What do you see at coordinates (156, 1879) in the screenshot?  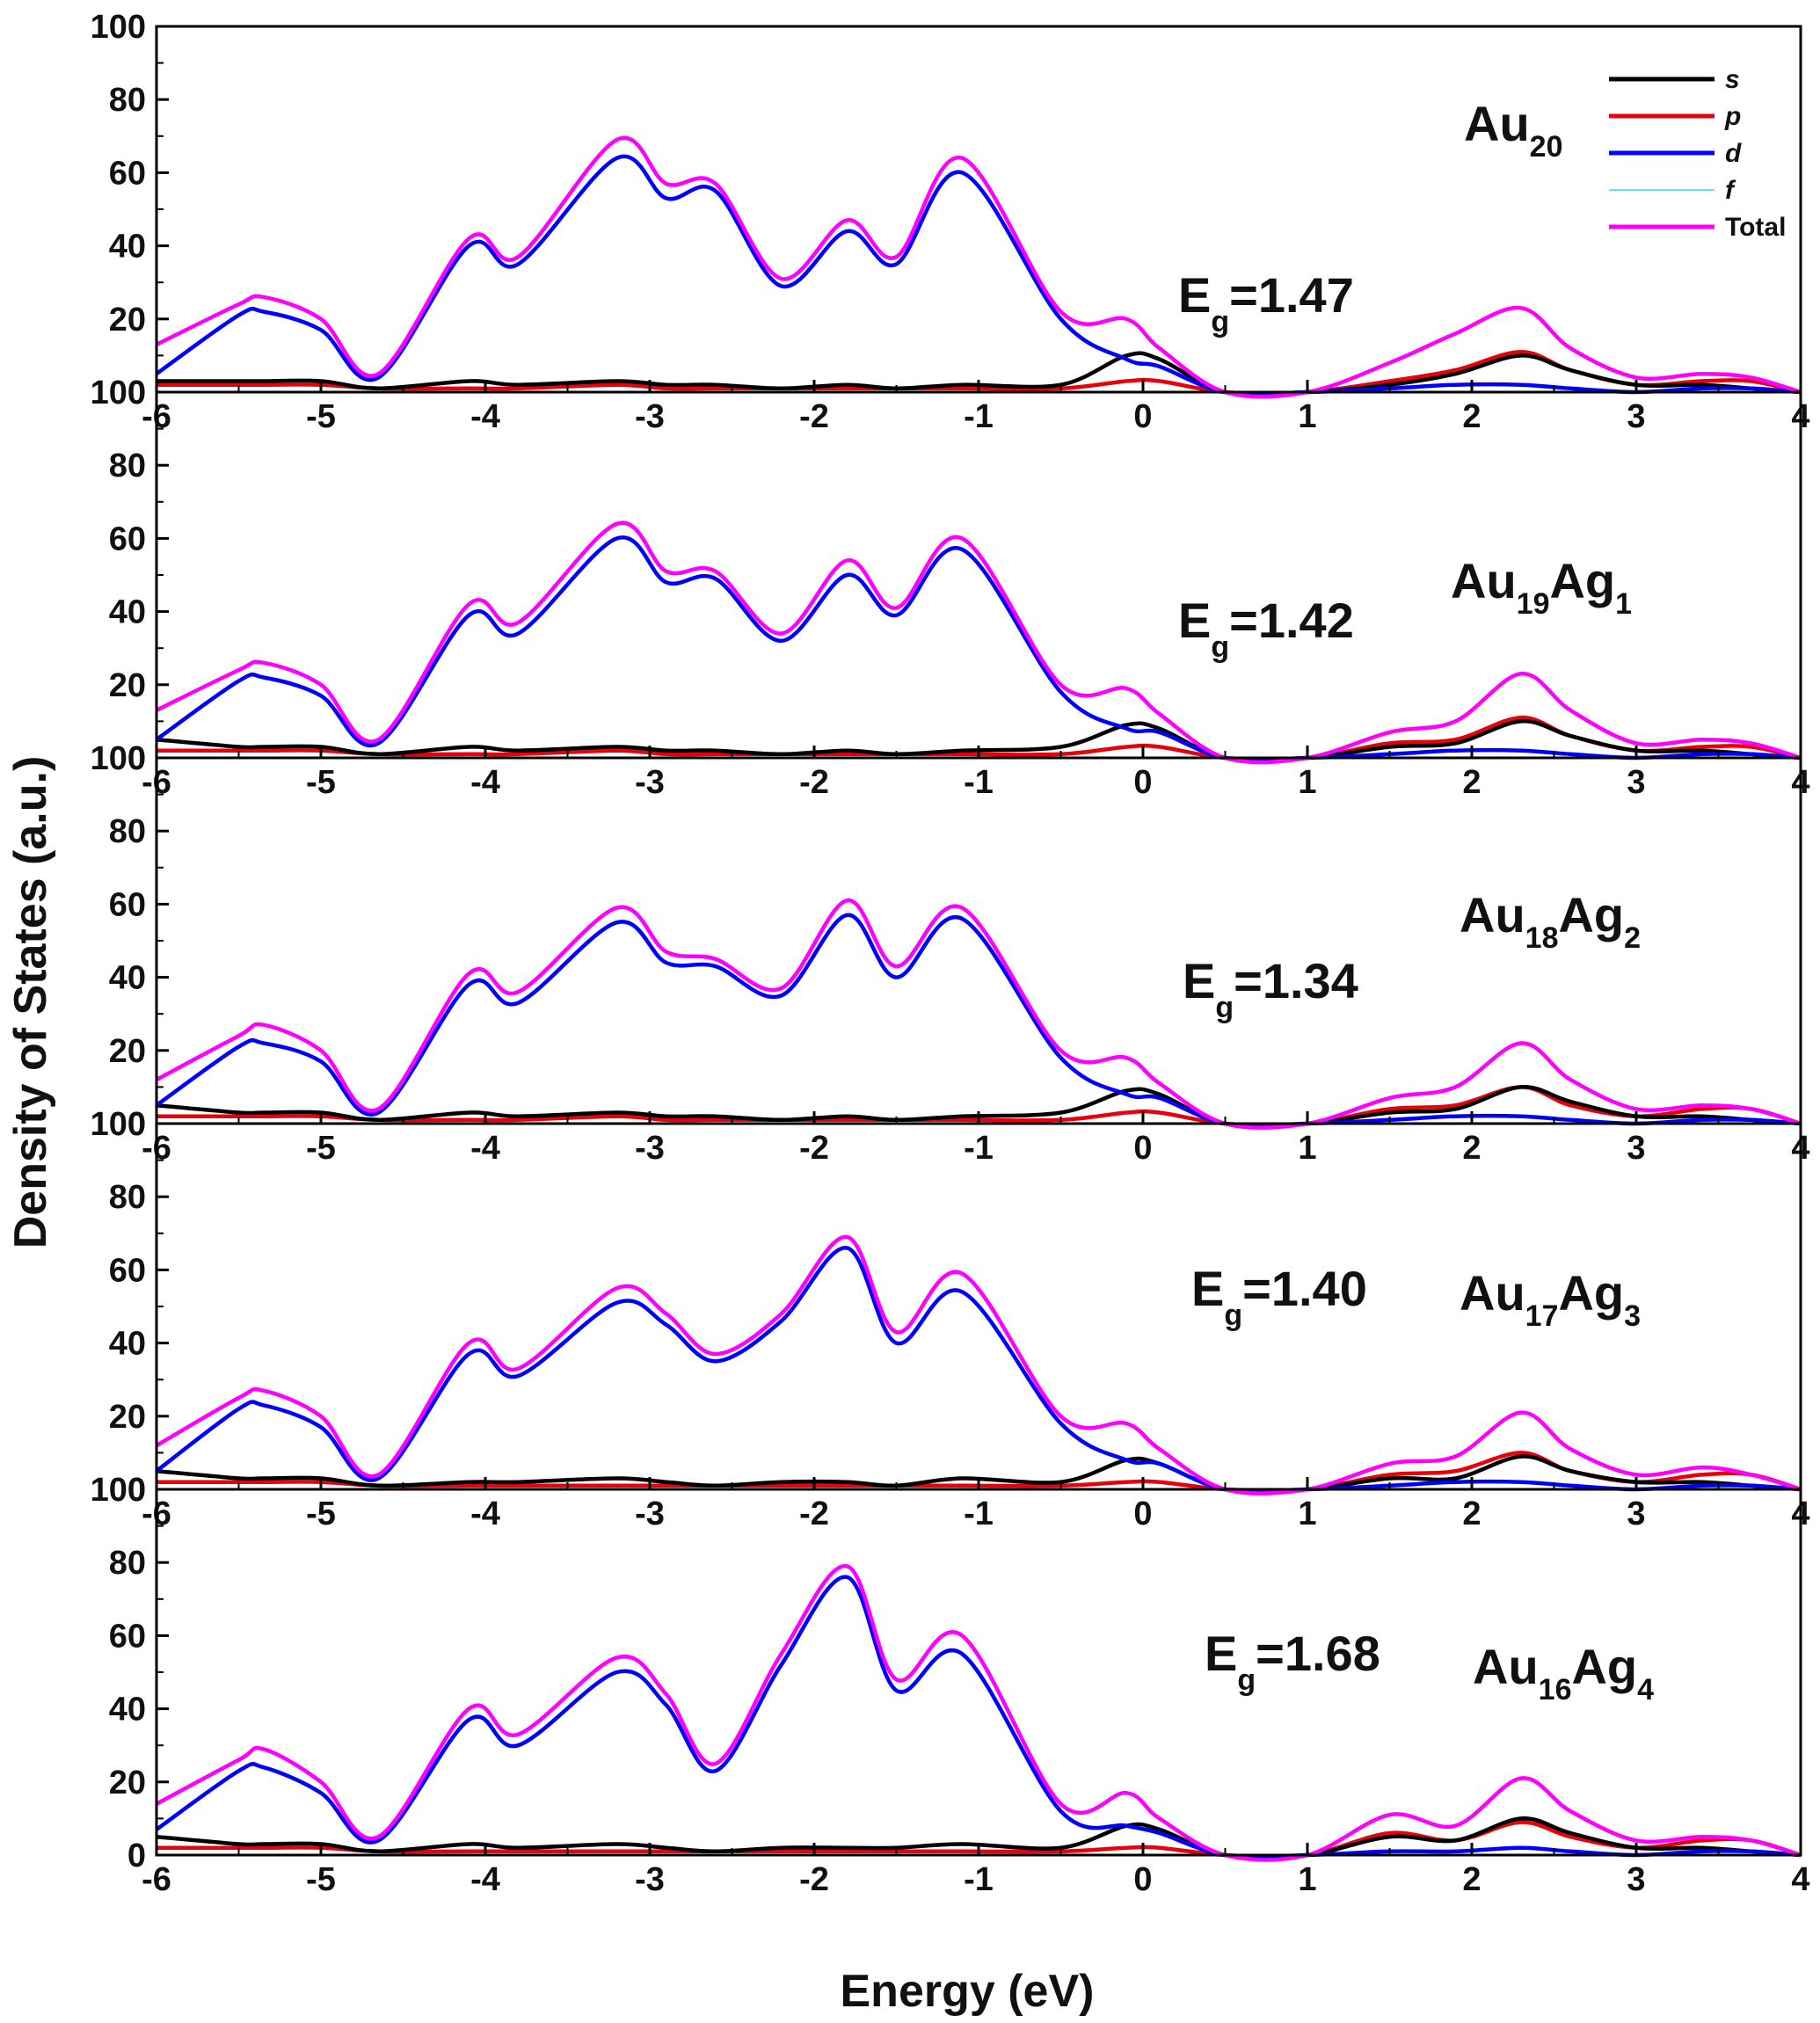 I see `x-tick-label: -6` at bounding box center [156, 1879].